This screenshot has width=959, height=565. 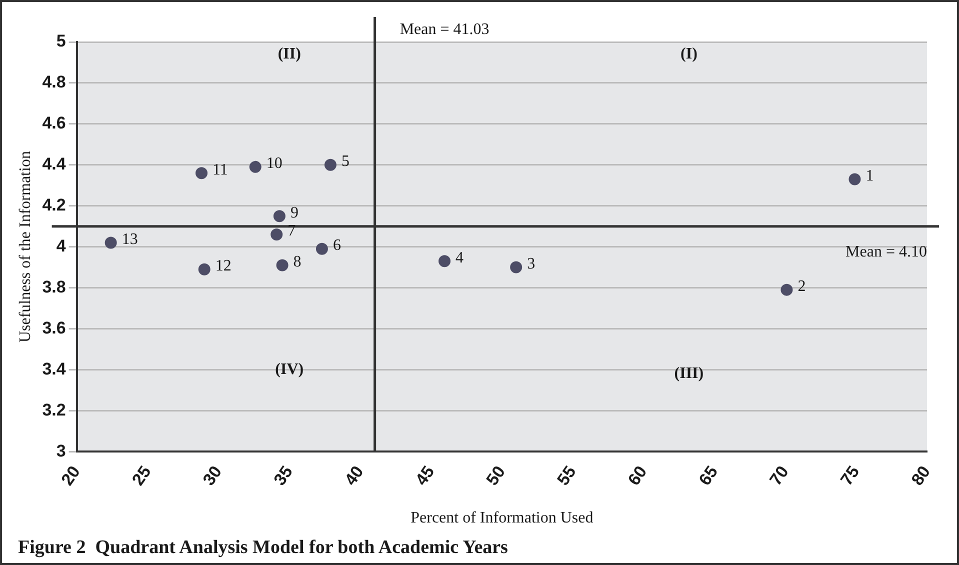 I want to click on x-tick-label: 20, so click(x=71, y=475).